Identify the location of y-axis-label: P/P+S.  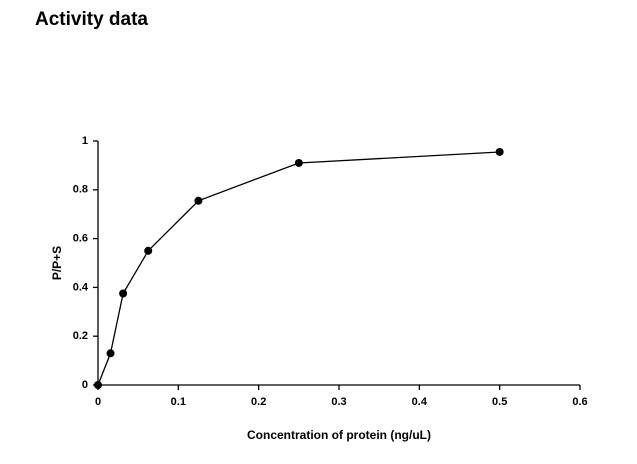
(57, 263).